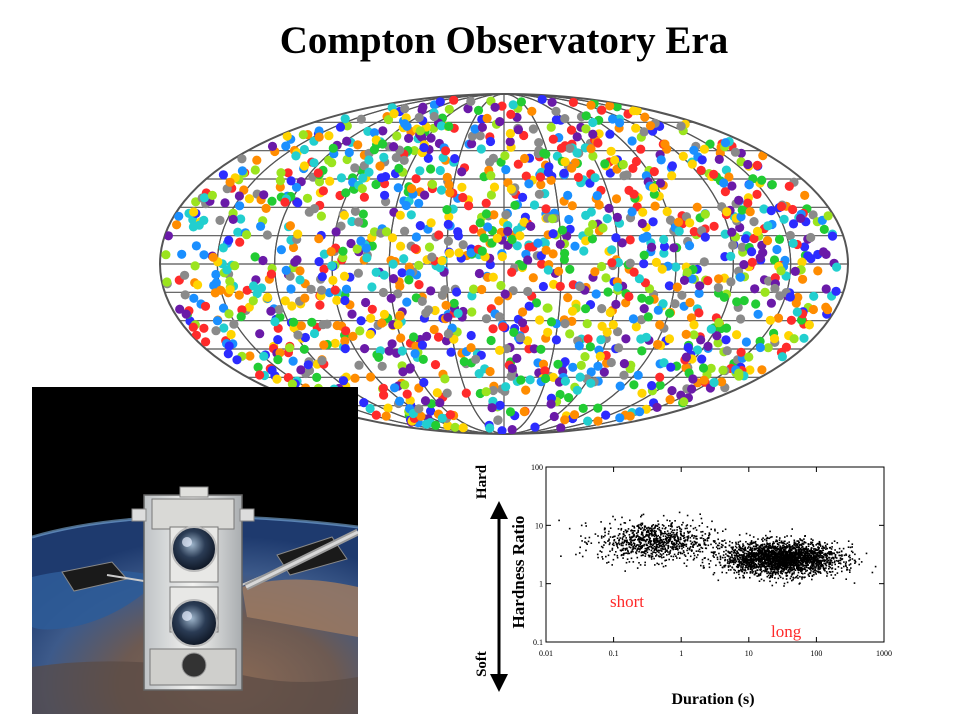 This screenshot has width=960, height=720. I want to click on x-tick-label: 10, so click(749, 653).